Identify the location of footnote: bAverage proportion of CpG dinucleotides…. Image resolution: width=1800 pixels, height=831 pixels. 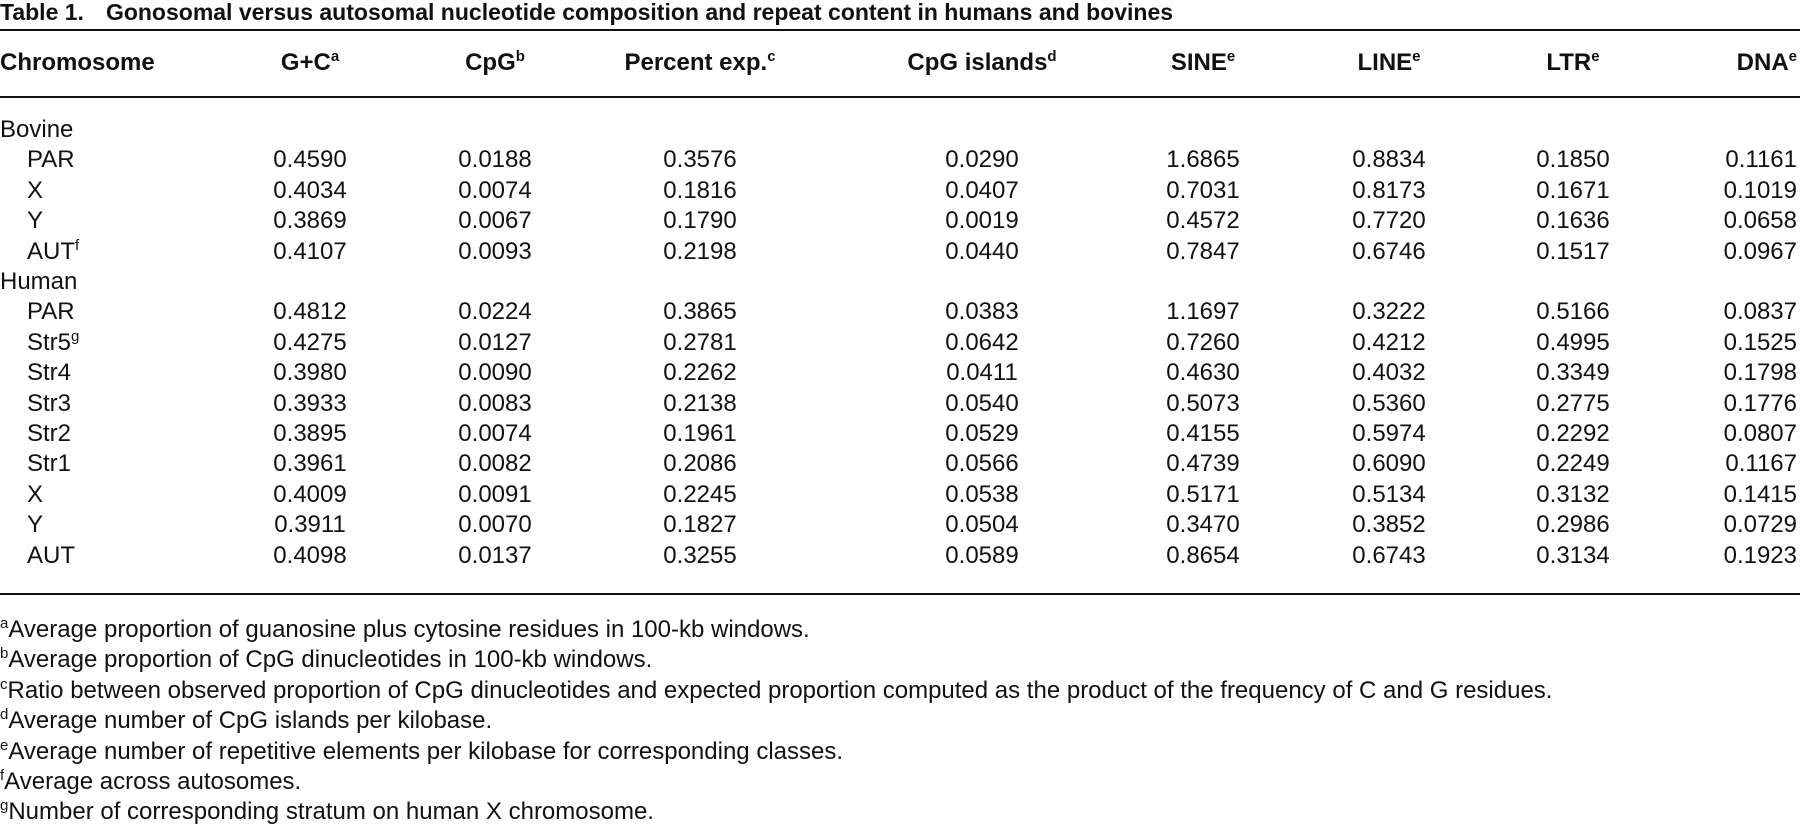
(326, 660).